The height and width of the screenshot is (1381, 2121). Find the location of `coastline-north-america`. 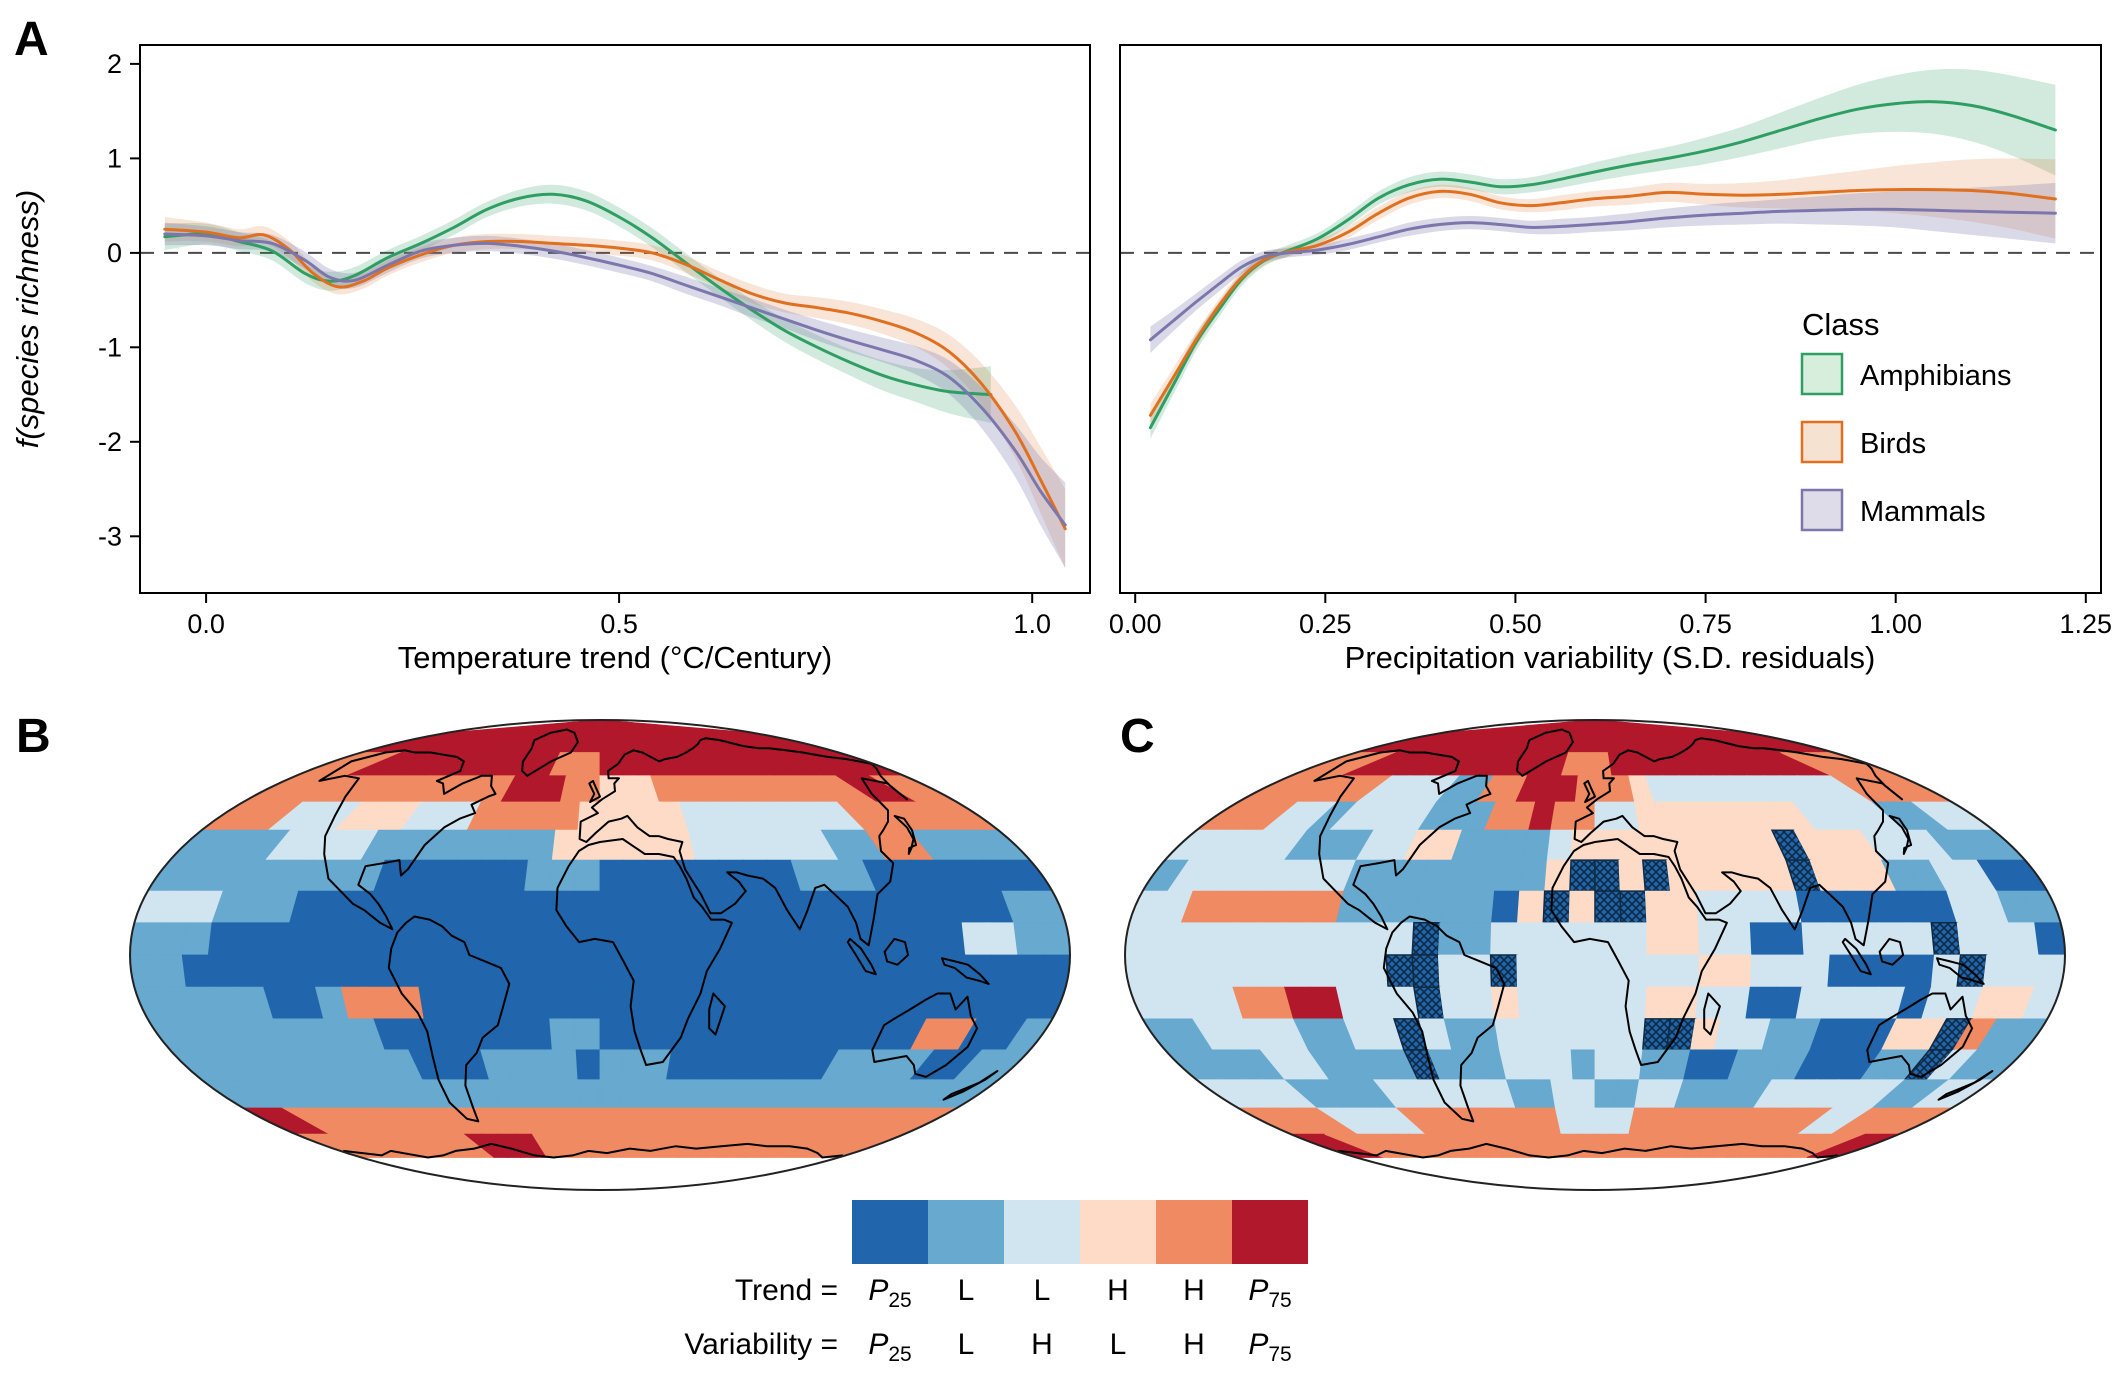

coastline-north-america is located at coordinates (1402, 840).